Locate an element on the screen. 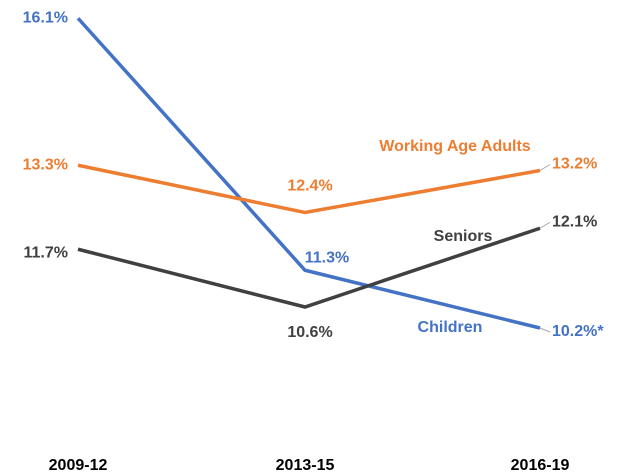 The image size is (625, 476). series-label: Children is located at coordinates (450, 327).